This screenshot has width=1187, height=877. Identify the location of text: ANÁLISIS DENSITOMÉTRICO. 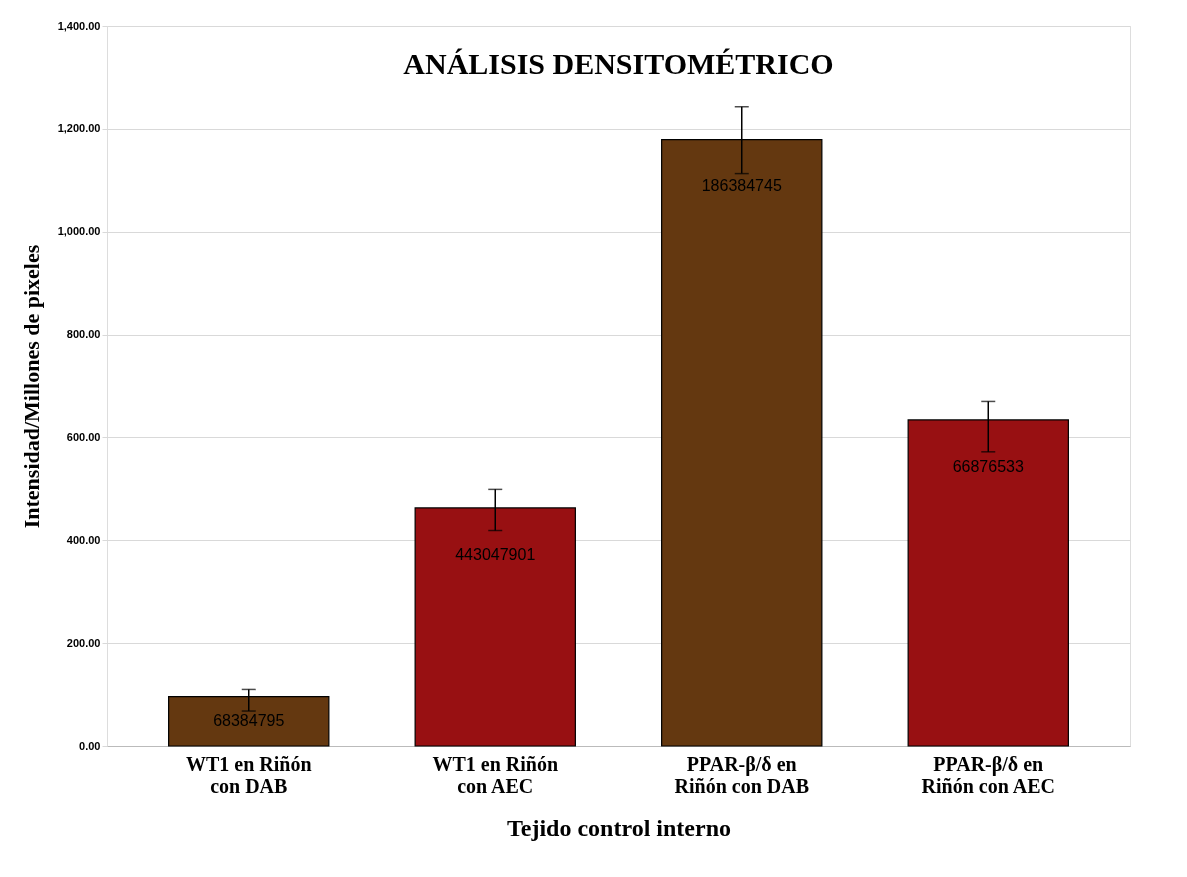
(618, 63).